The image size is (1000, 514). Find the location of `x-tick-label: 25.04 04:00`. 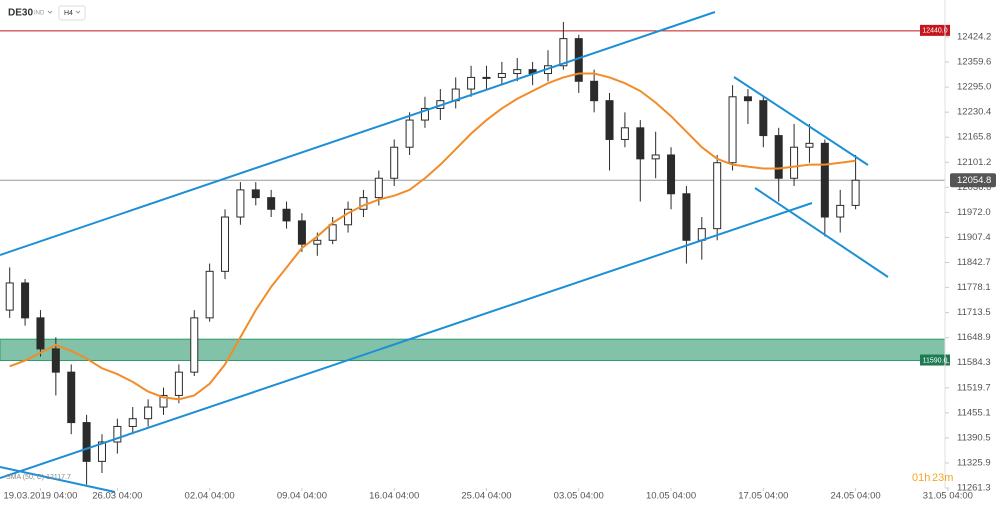

x-tick-label: 25.04 04:00 is located at coordinates (486, 496).